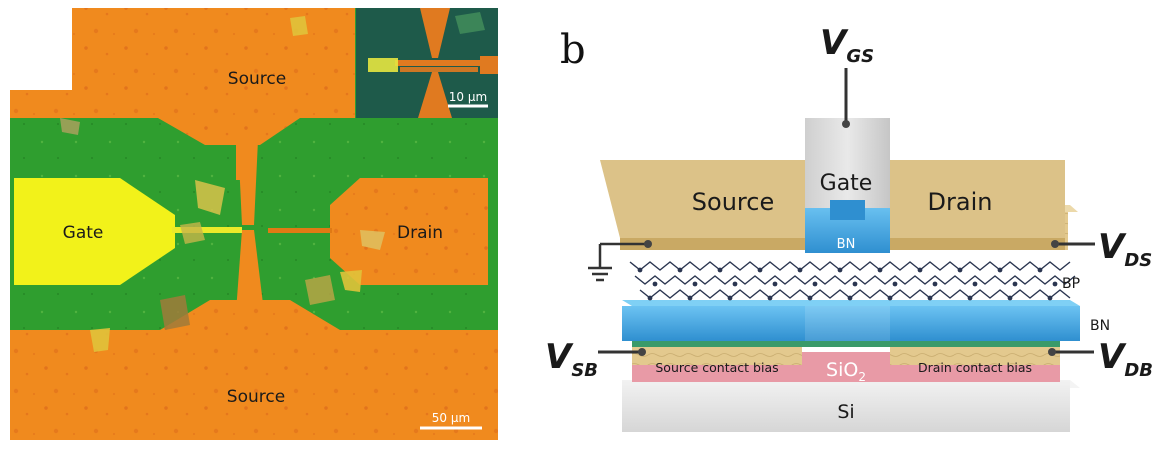 This screenshot has width=1169, height=449. I want to click on label-drain: Drain, so click(420, 233).